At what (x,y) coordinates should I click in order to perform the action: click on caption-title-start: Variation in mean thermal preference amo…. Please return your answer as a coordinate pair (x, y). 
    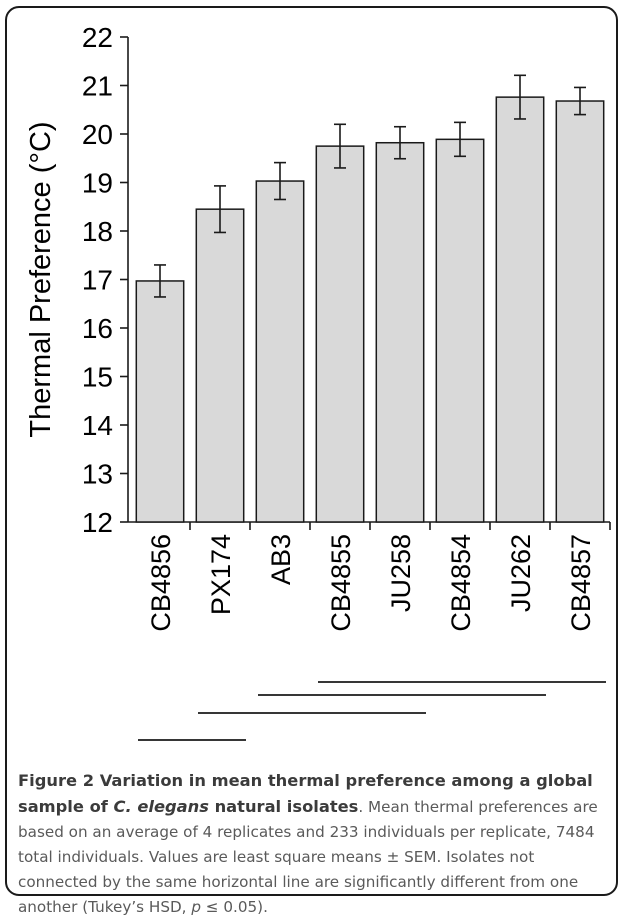
    Looking at the image, I should click on (305, 793).